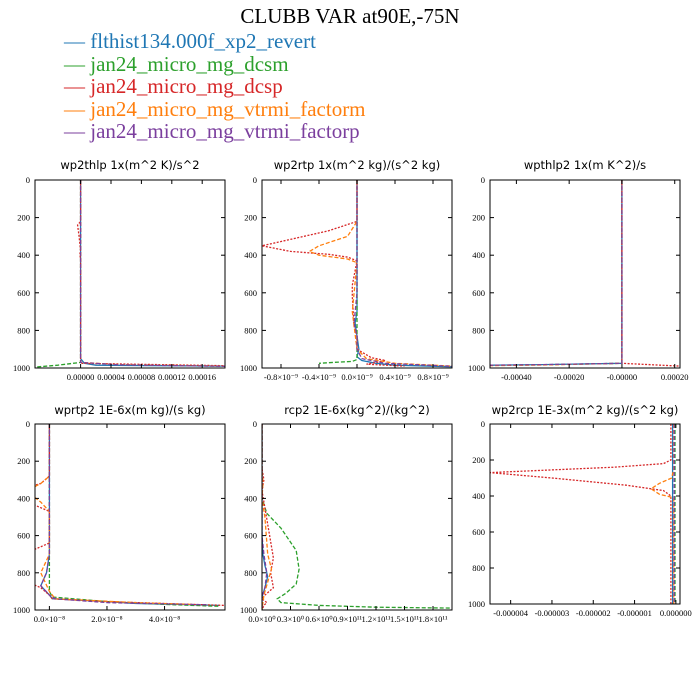 Image resolution: width=700 pixels, height=700 pixels. Describe the element at coordinates (404, 619) in the screenshot. I see `x-tick-label: 1.5×10¹¹` at that location.